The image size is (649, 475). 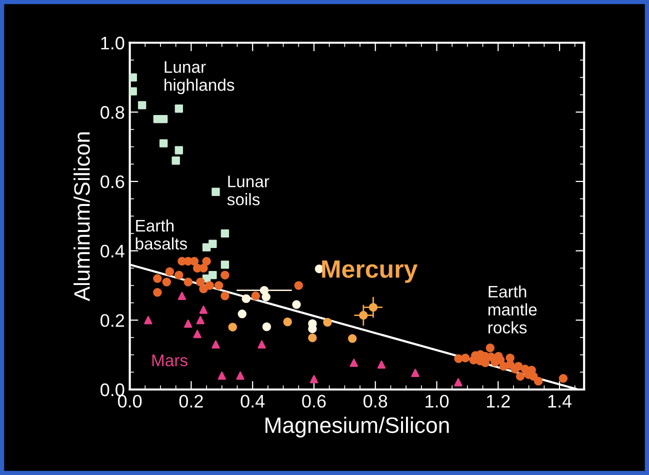 I want to click on y-tick-label: 0.2, so click(x=112, y=320).